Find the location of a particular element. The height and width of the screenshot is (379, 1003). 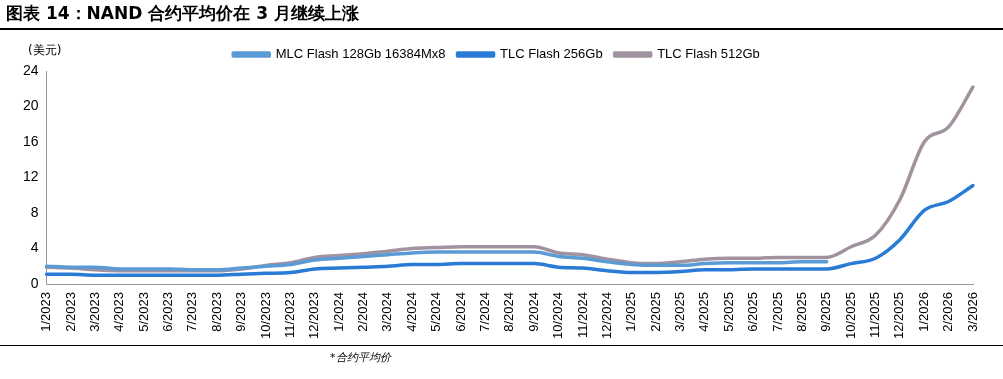

x-tick-label: 9/2025 is located at coordinates (826, 312).